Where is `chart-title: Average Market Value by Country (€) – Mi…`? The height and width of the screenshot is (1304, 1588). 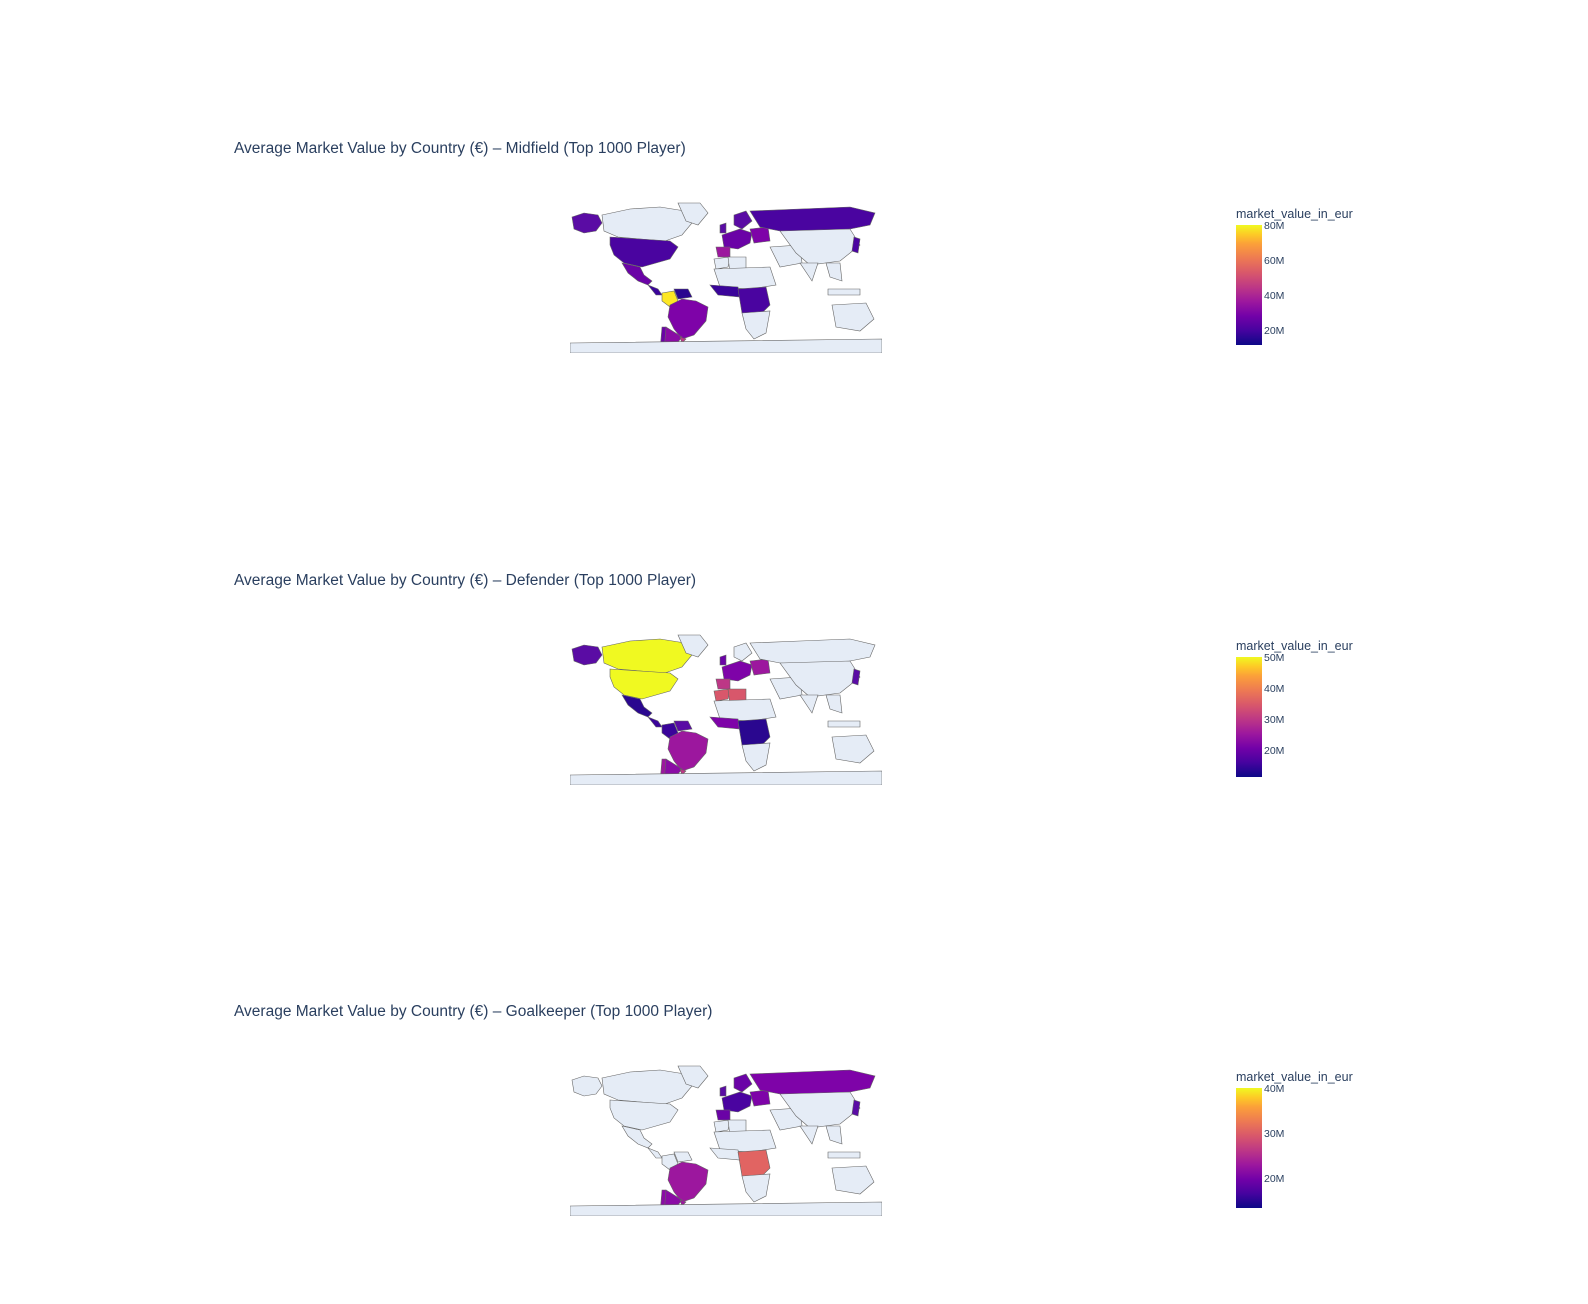
chart-title: Average Market Value by Country (€) – Mi… is located at coordinates (460, 148).